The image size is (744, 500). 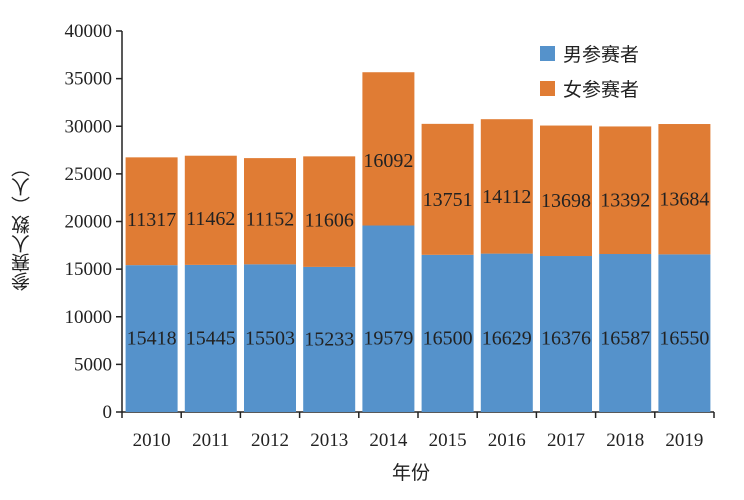 I want to click on bar-female-2018, so click(x=625, y=190).